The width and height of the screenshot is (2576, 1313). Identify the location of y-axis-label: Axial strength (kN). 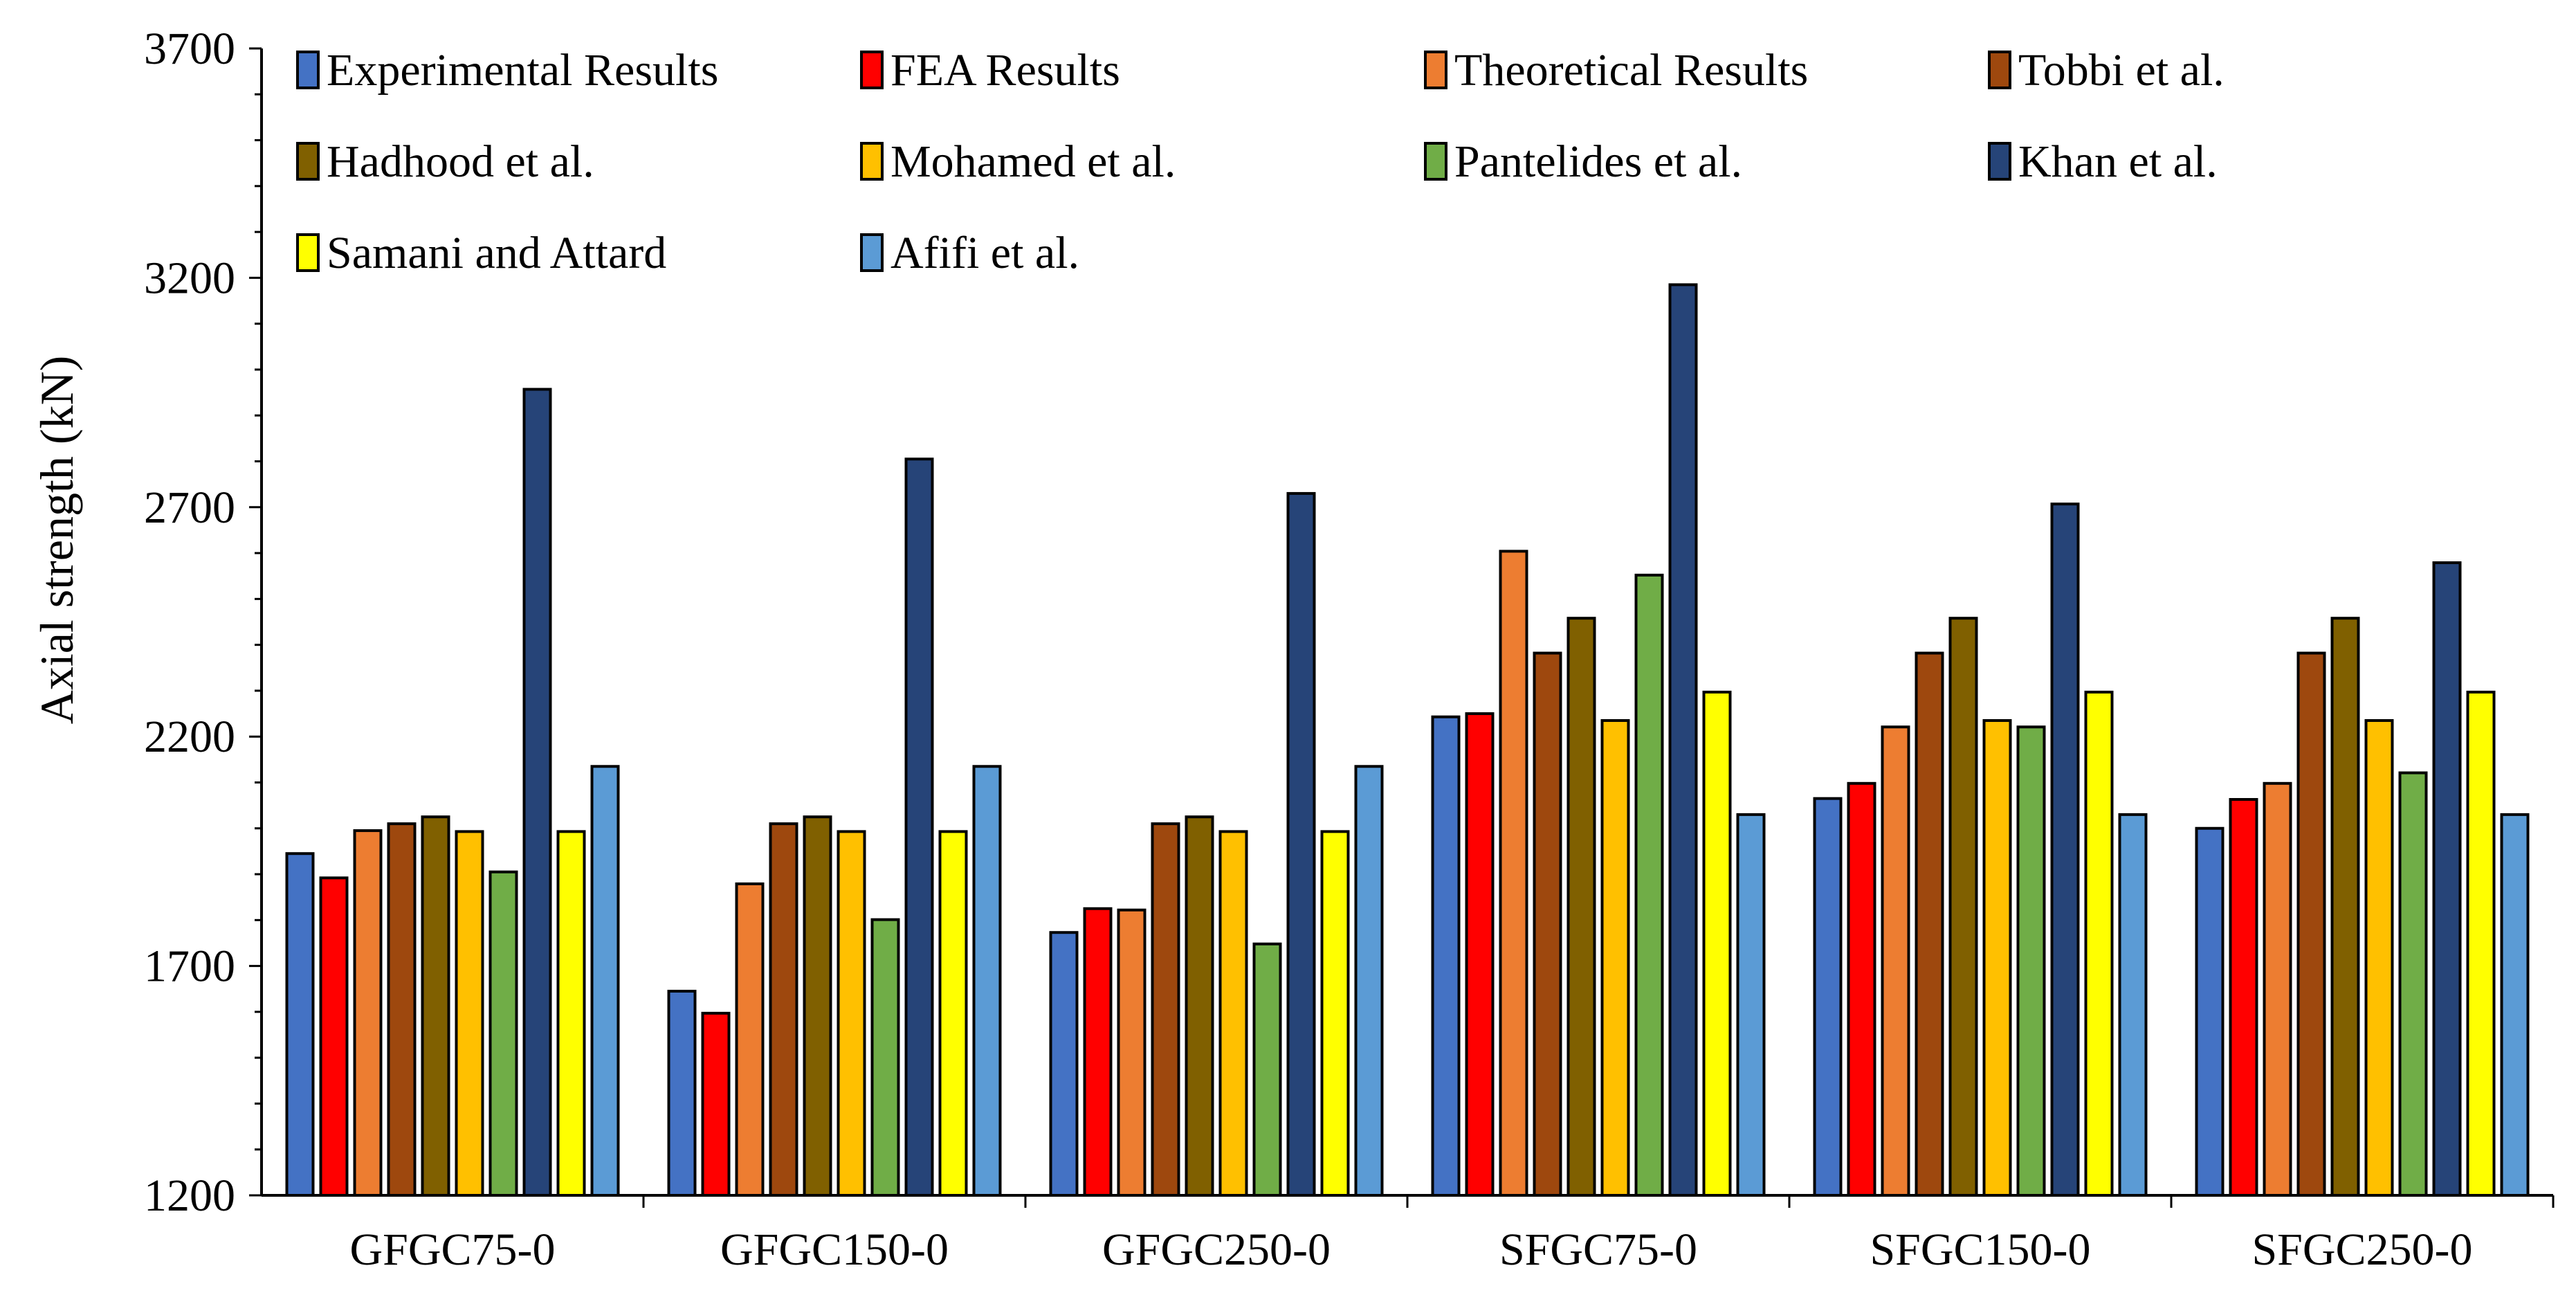
(57, 540).